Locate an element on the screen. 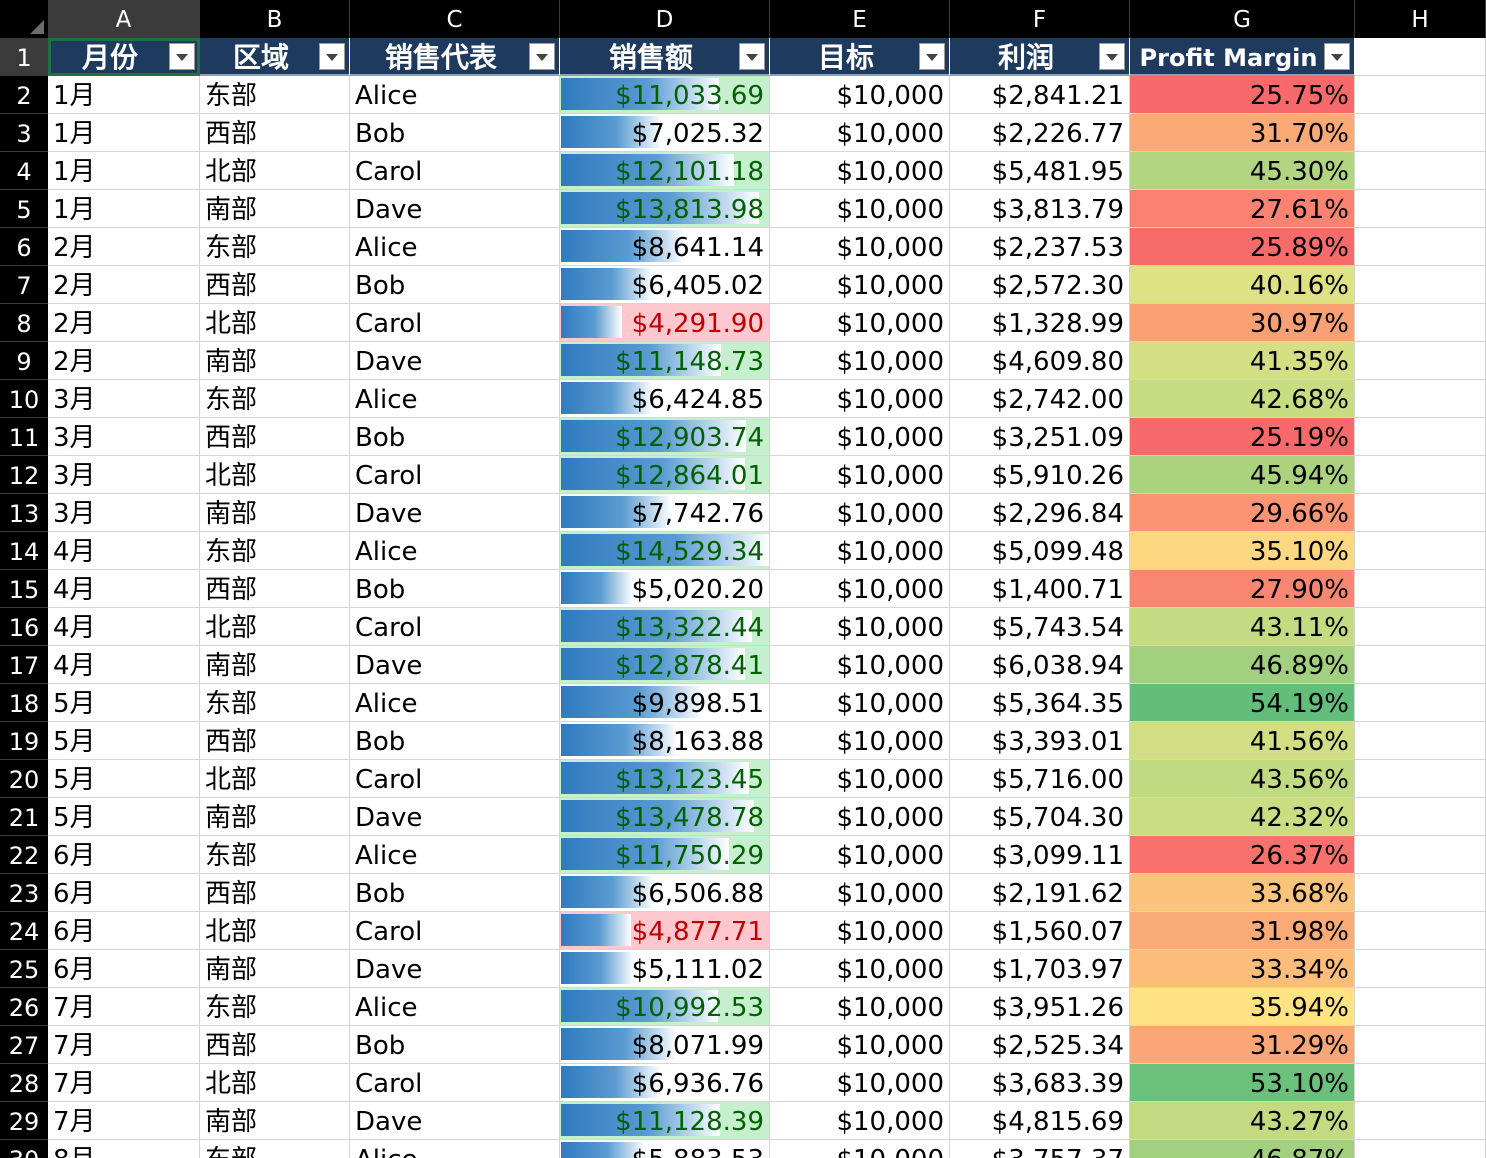  profit-cell: $4,815.69 is located at coordinates (1040, 1121).